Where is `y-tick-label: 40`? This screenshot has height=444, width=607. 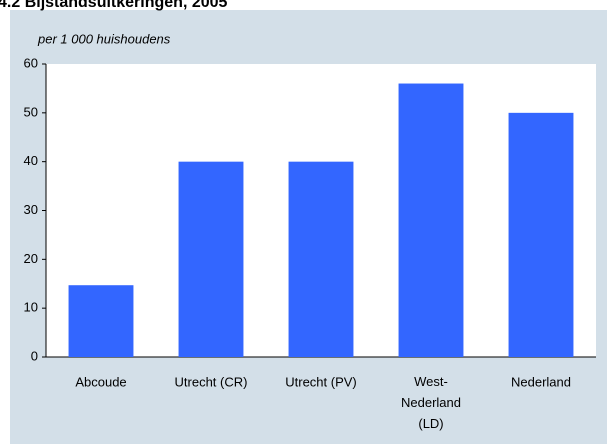 y-tick-label: 40 is located at coordinates (31, 160).